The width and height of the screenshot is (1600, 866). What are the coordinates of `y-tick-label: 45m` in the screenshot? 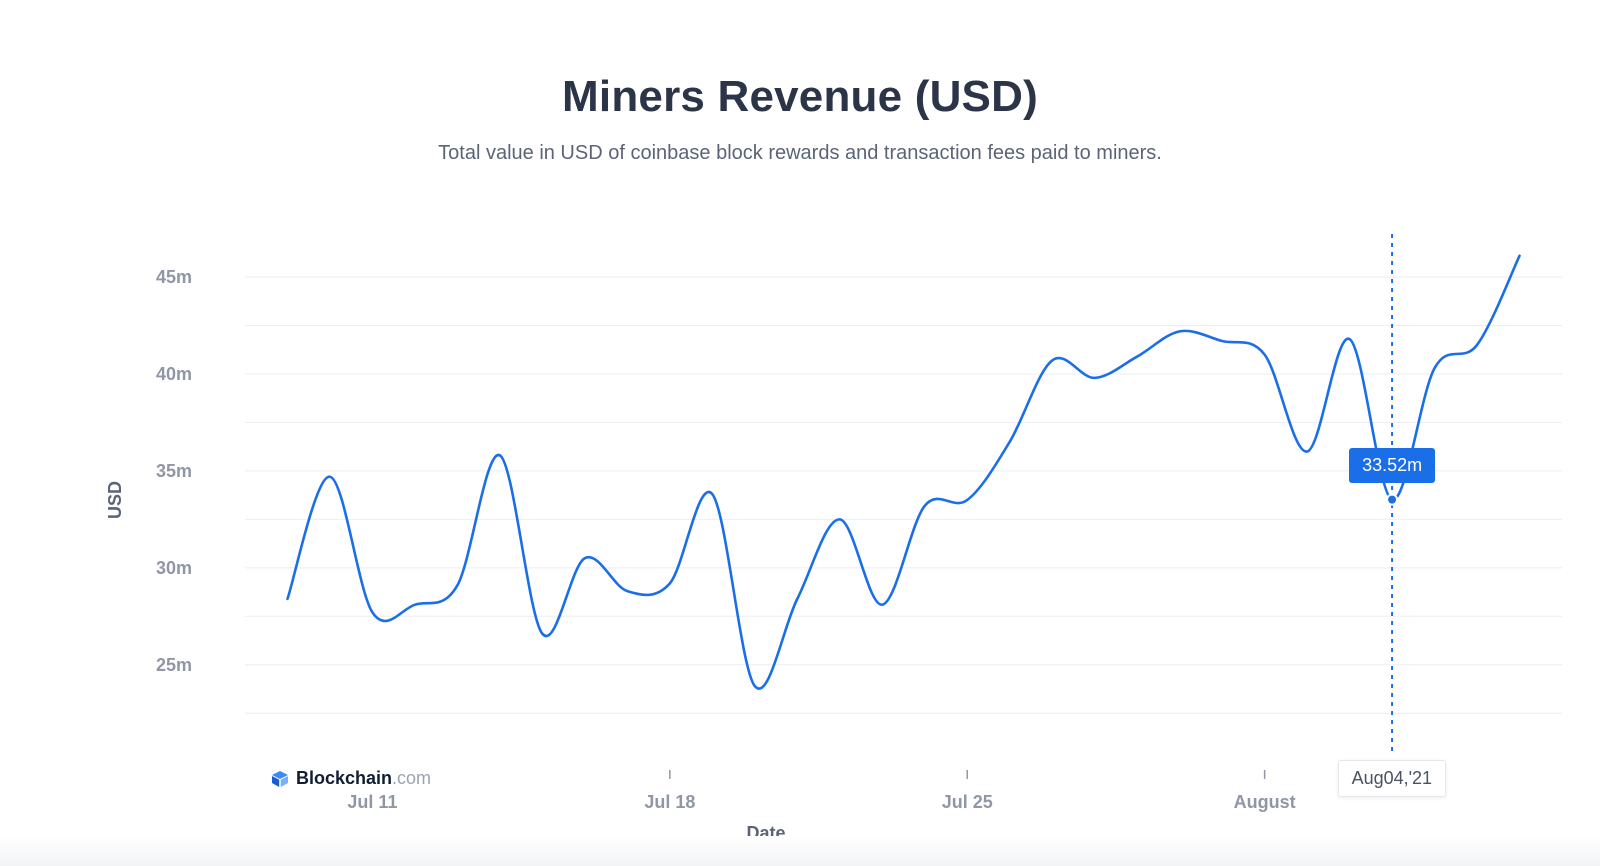 It's located at (174, 277).